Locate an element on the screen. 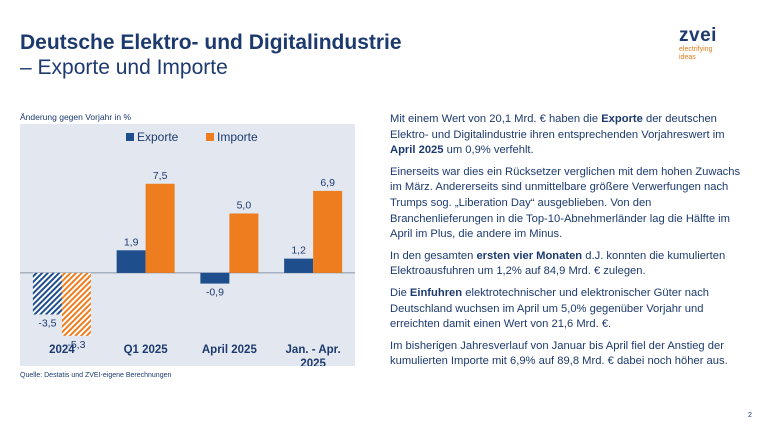 Image resolution: width=768 pixels, height=430 pixels. legend-swatch-exporte is located at coordinates (130, 137).